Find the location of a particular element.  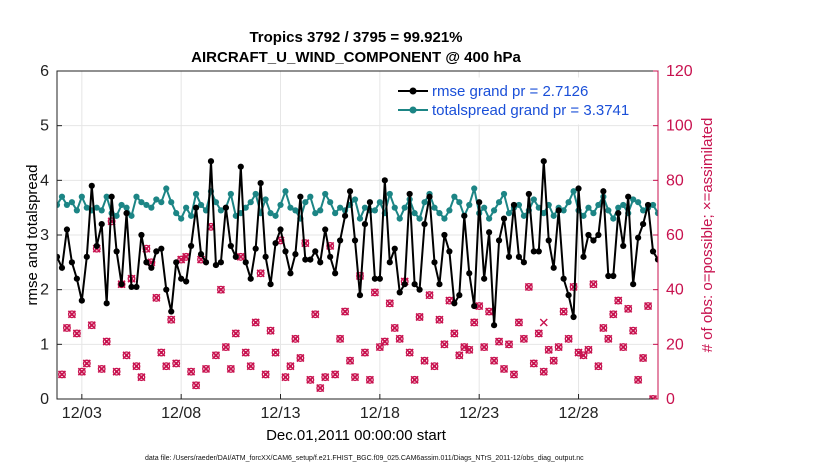

y-axis-right-label: # of obs: o=possible; ×=assimilated is located at coordinates (707, 235).